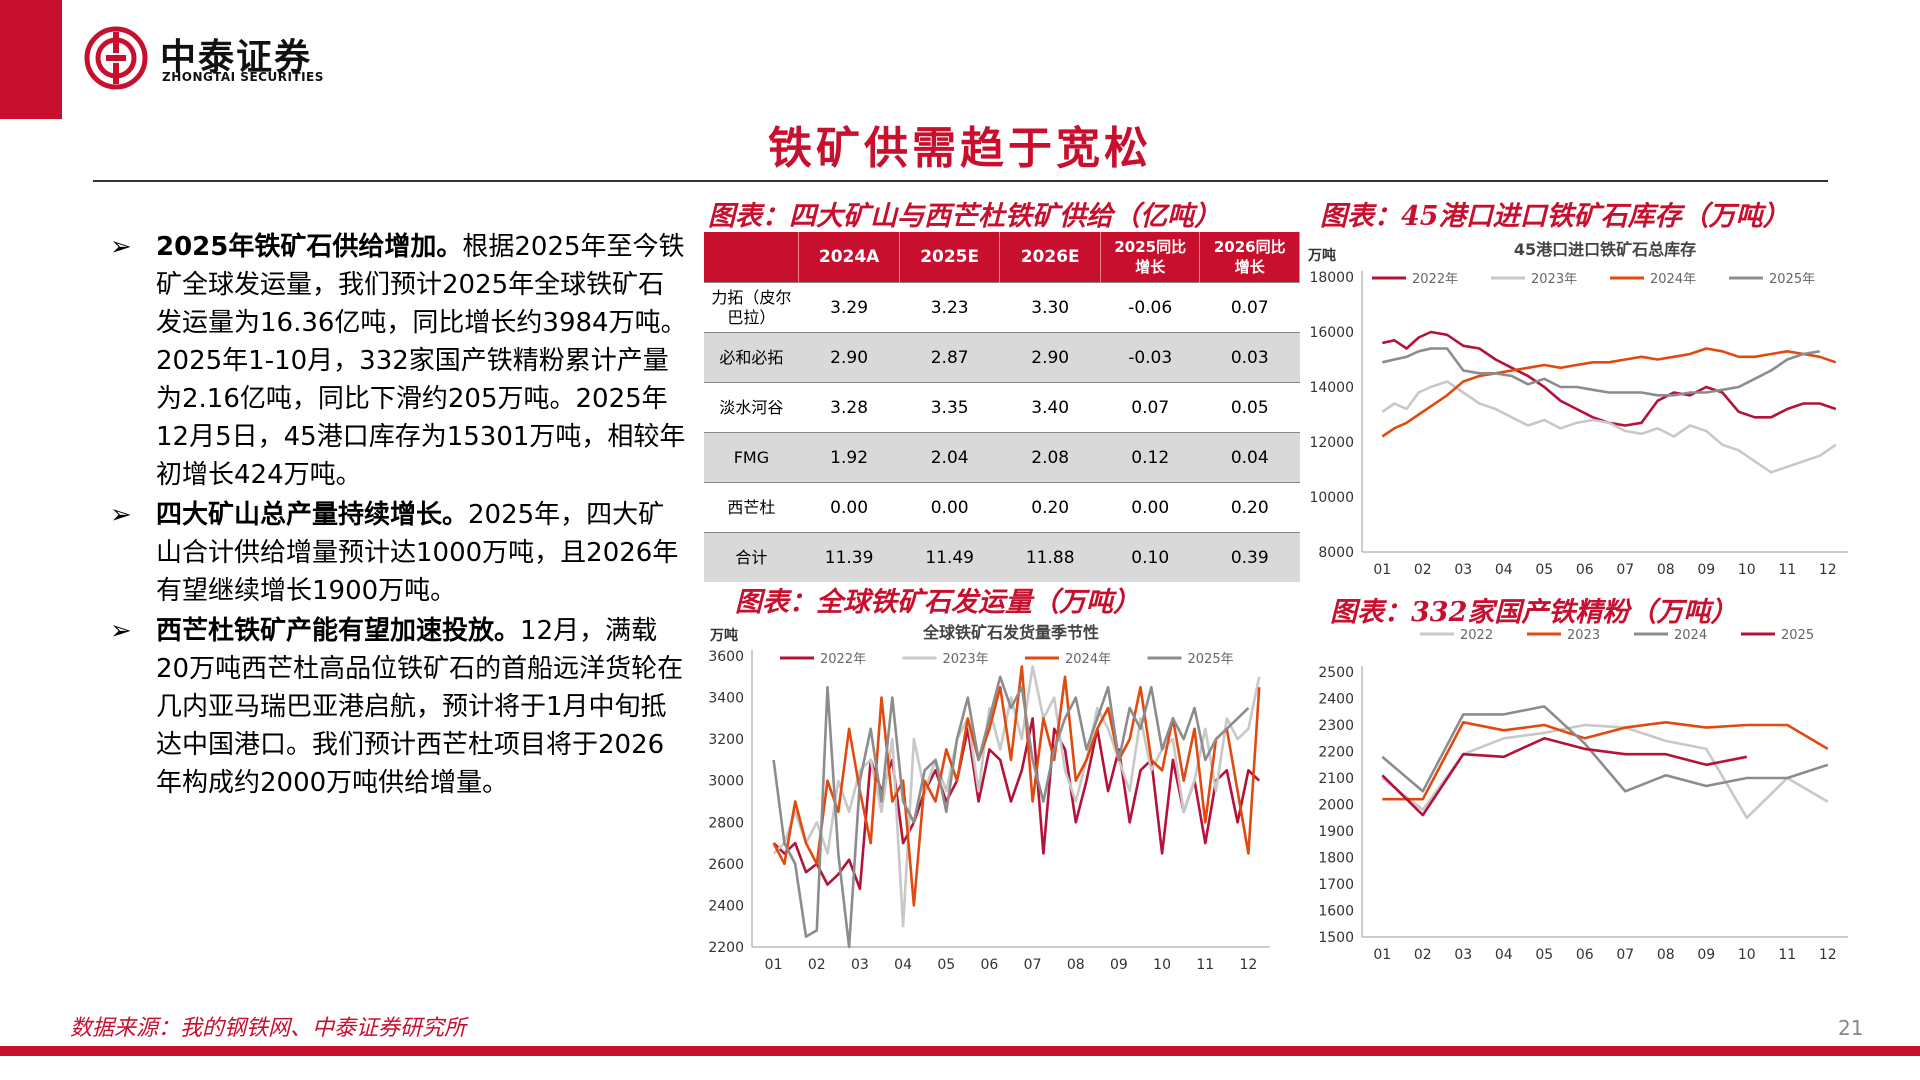 The image size is (1920, 1080). I want to click on table-row: 西芒杜 0.00 0.00 0.20 0.00 0.20, so click(1002, 507).